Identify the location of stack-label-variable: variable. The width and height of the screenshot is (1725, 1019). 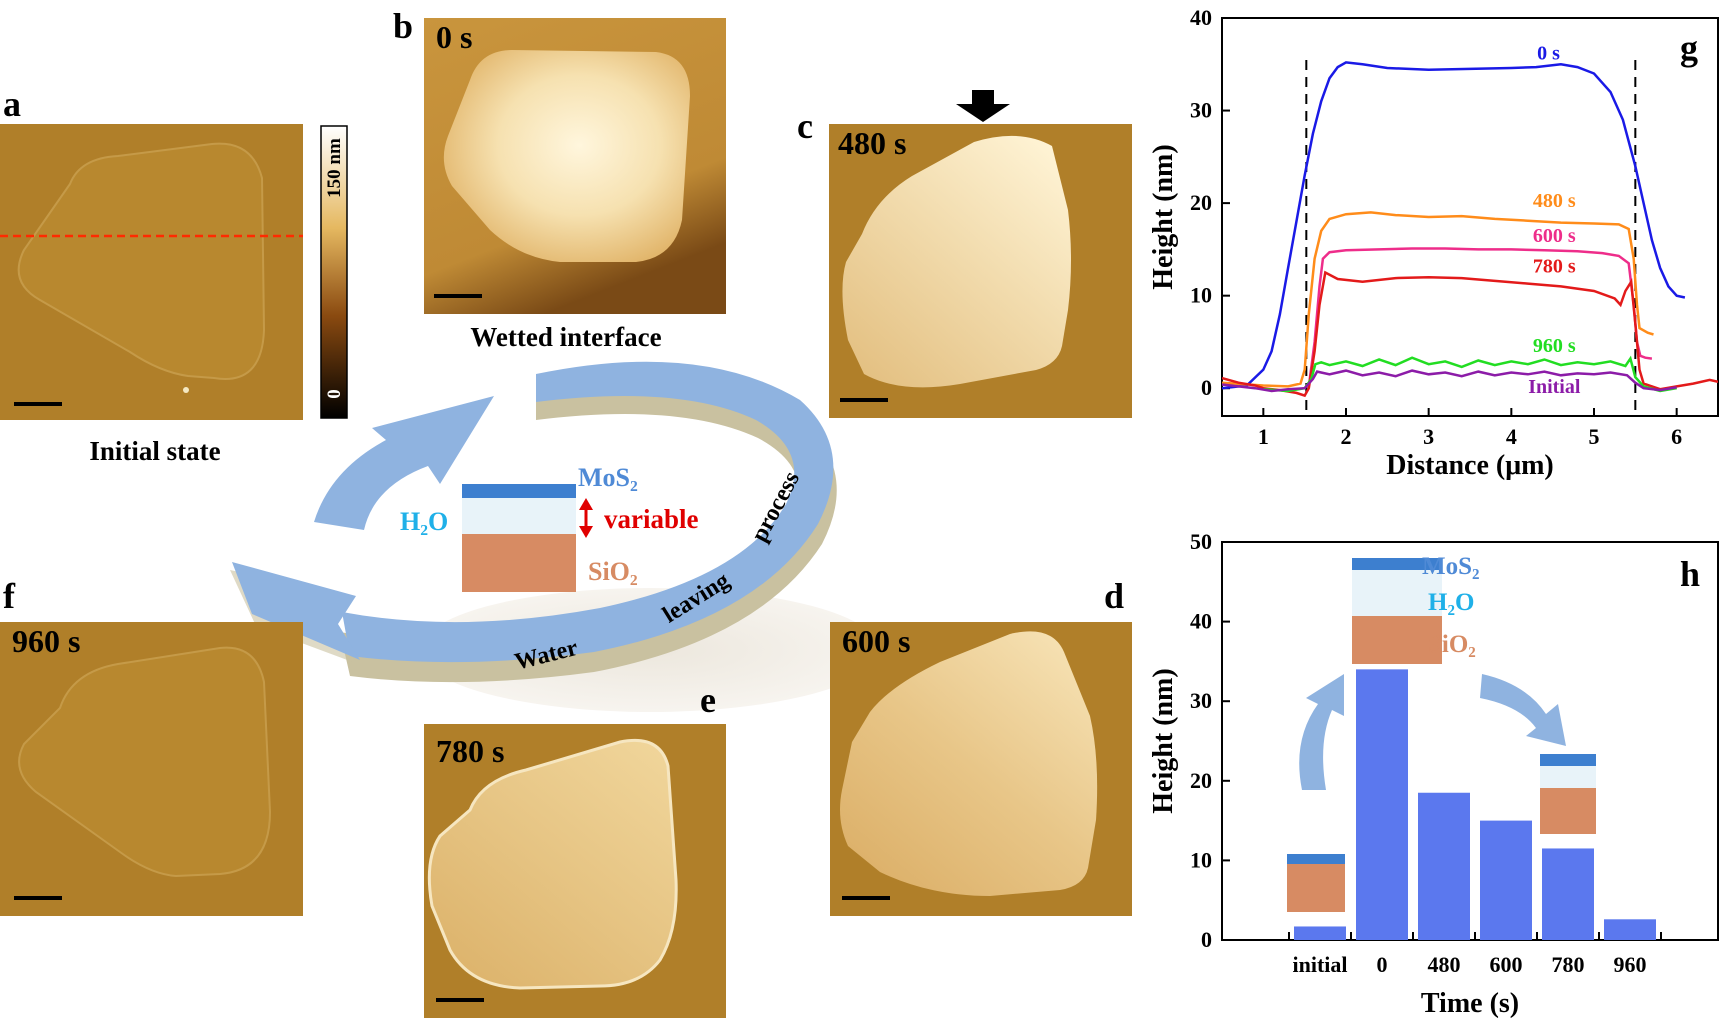
(651, 519).